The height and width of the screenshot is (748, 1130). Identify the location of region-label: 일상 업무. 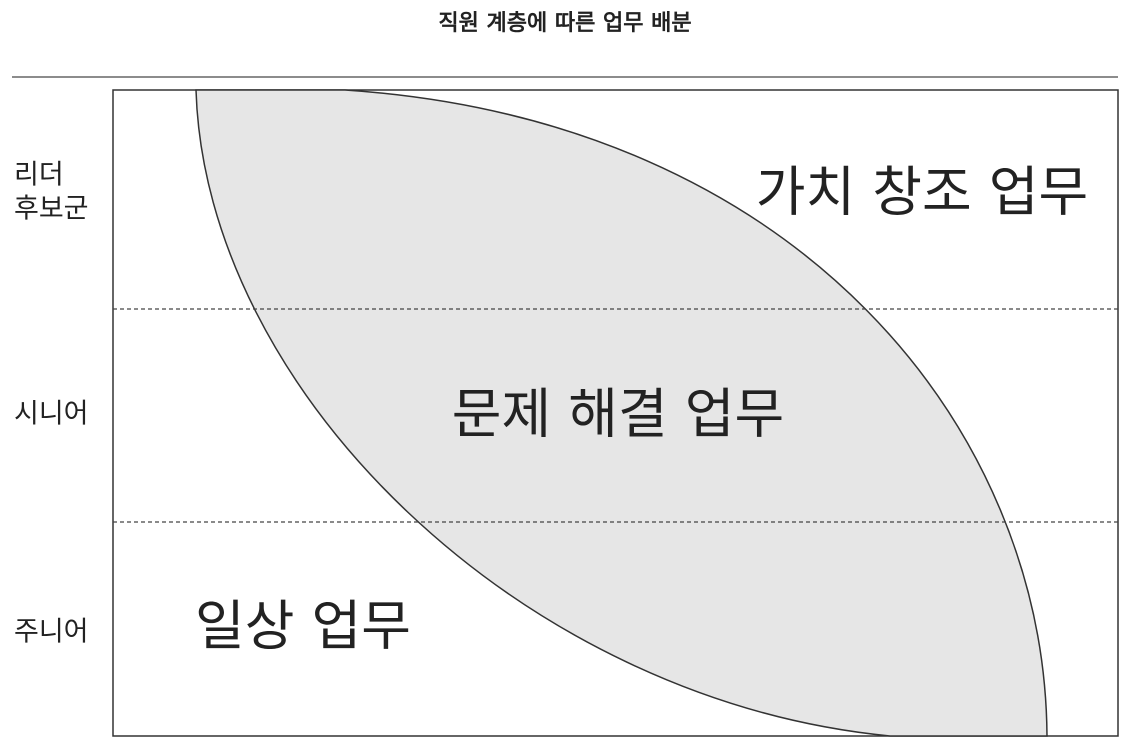
(303, 626).